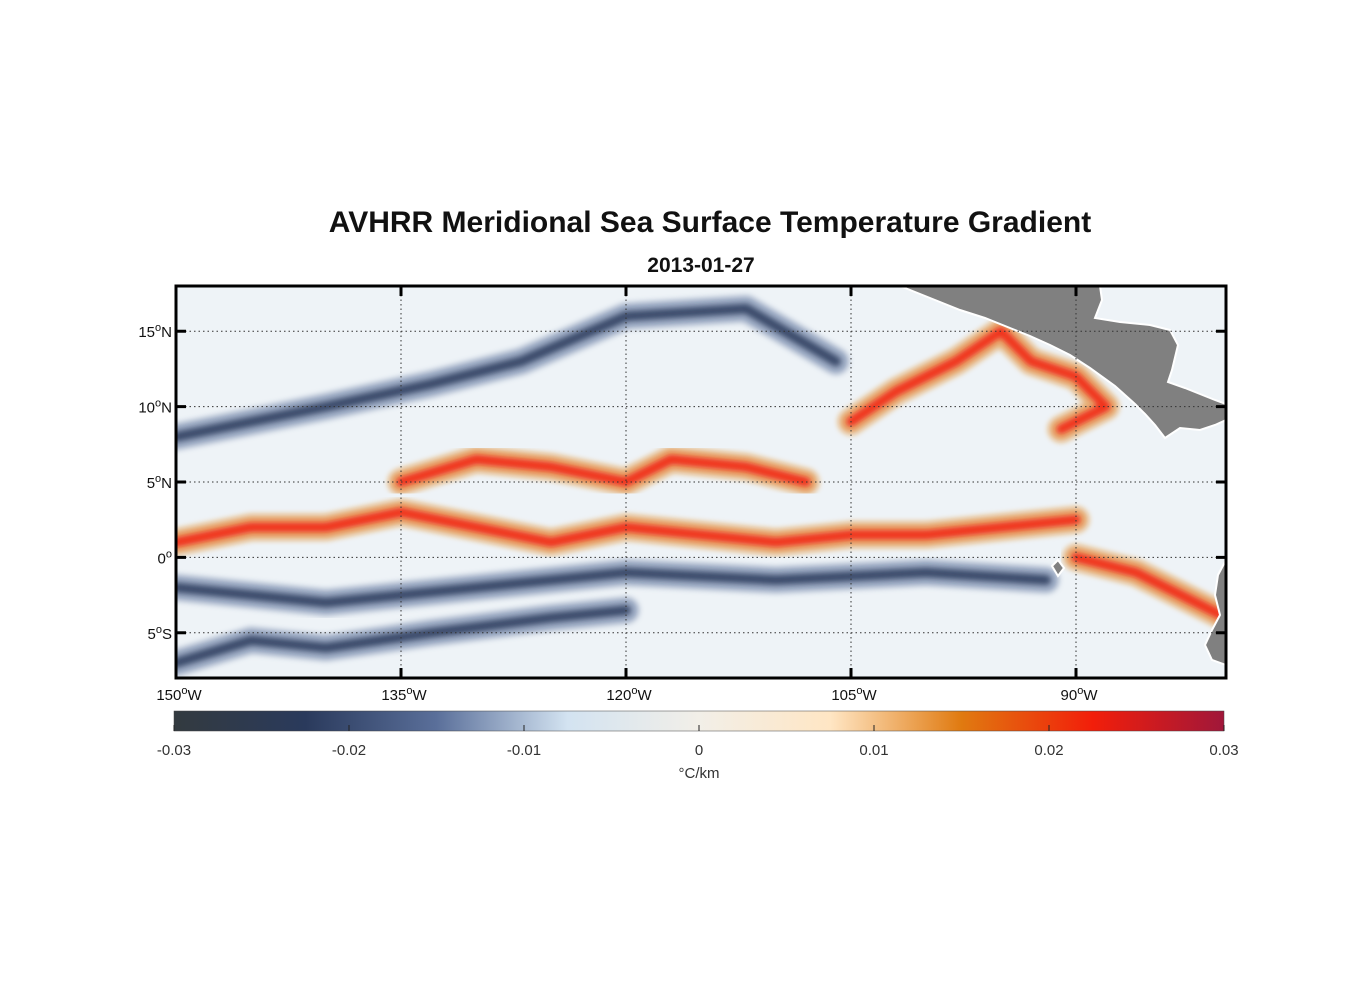  Describe the element at coordinates (155, 407) in the screenshot. I see `lat-tick-label: 10oN` at that location.